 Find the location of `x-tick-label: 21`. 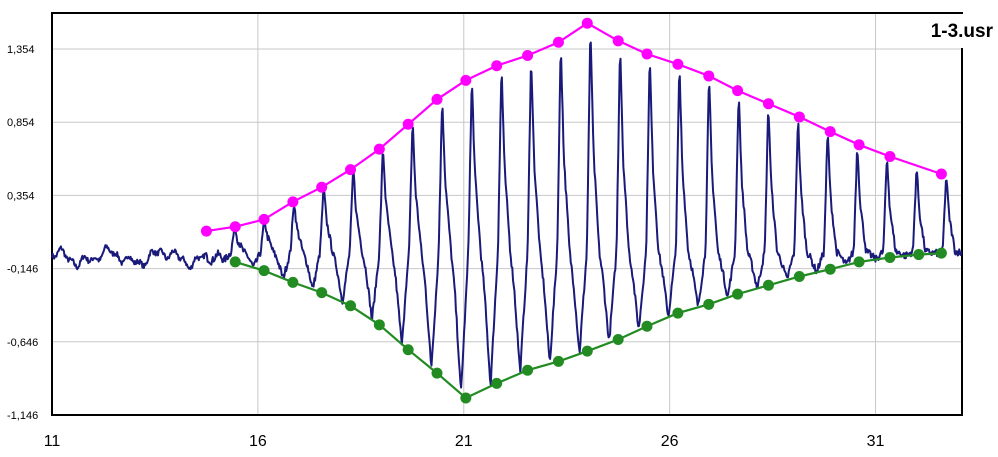

x-tick-label: 21 is located at coordinates (464, 441).